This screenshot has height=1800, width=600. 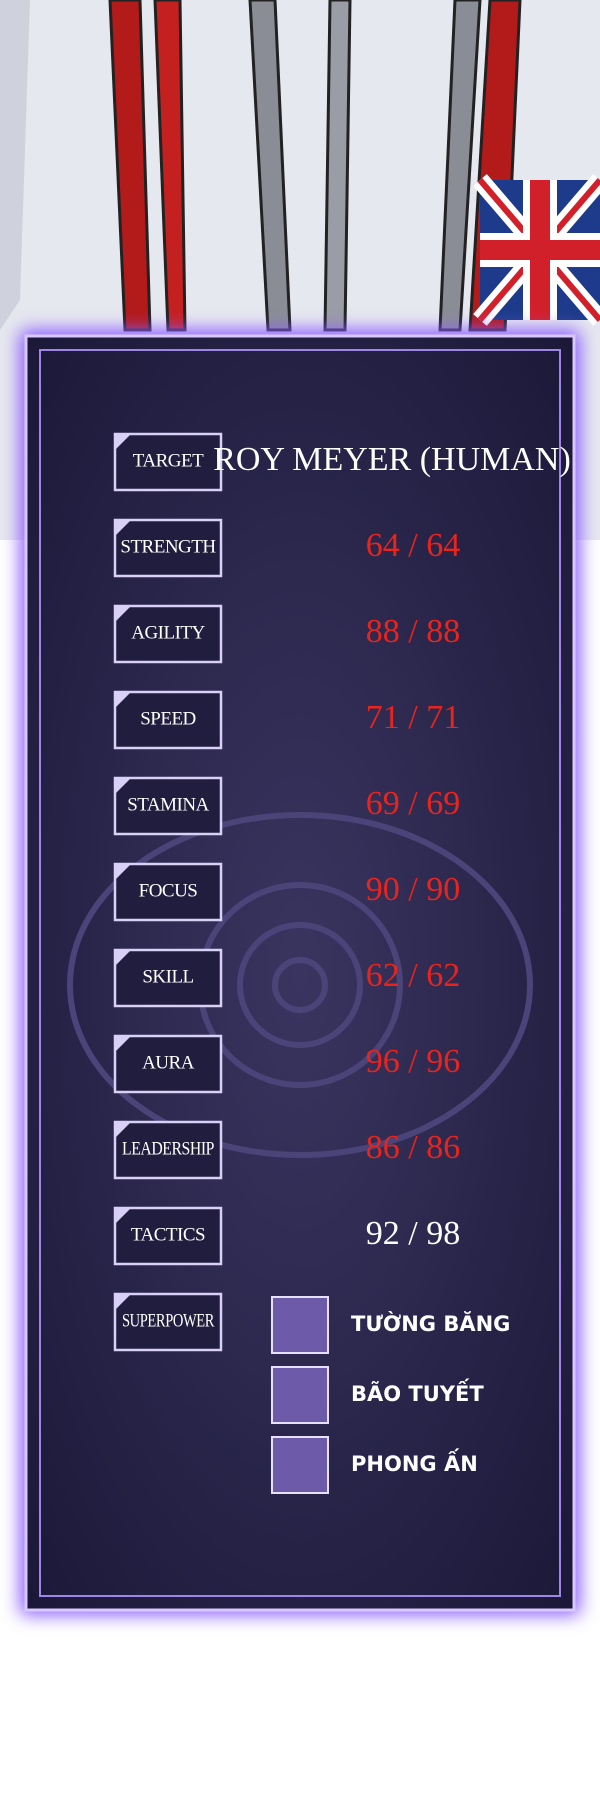 I want to click on skill-name: TƯỜNG BĂNG, so click(x=430, y=1323).